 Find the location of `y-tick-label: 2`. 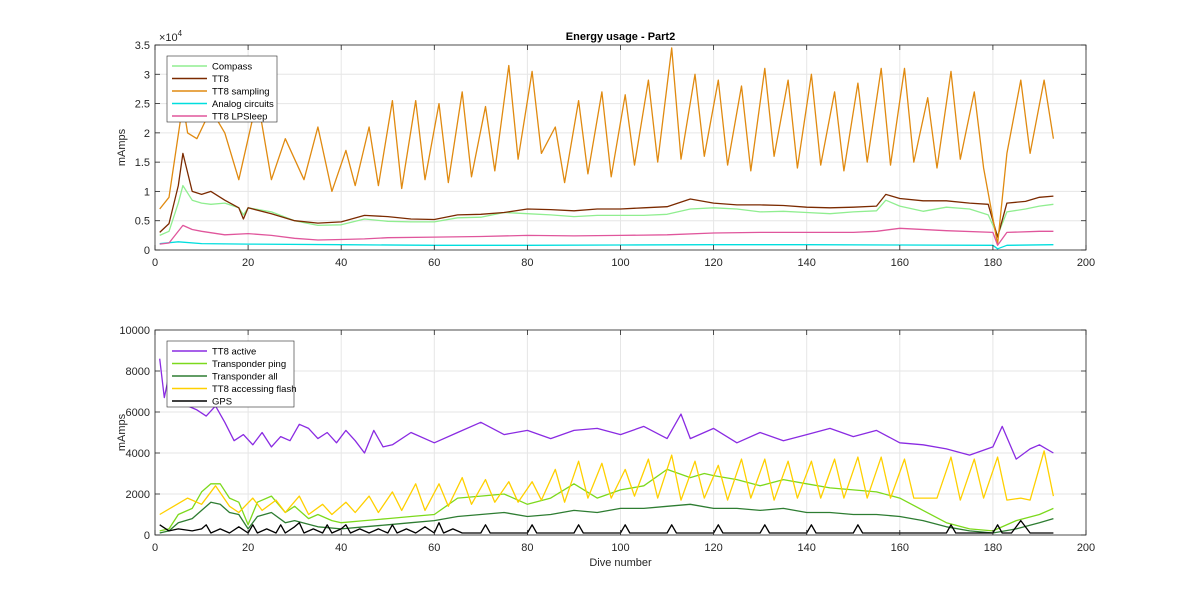

y-tick-label: 2 is located at coordinates (147, 134).